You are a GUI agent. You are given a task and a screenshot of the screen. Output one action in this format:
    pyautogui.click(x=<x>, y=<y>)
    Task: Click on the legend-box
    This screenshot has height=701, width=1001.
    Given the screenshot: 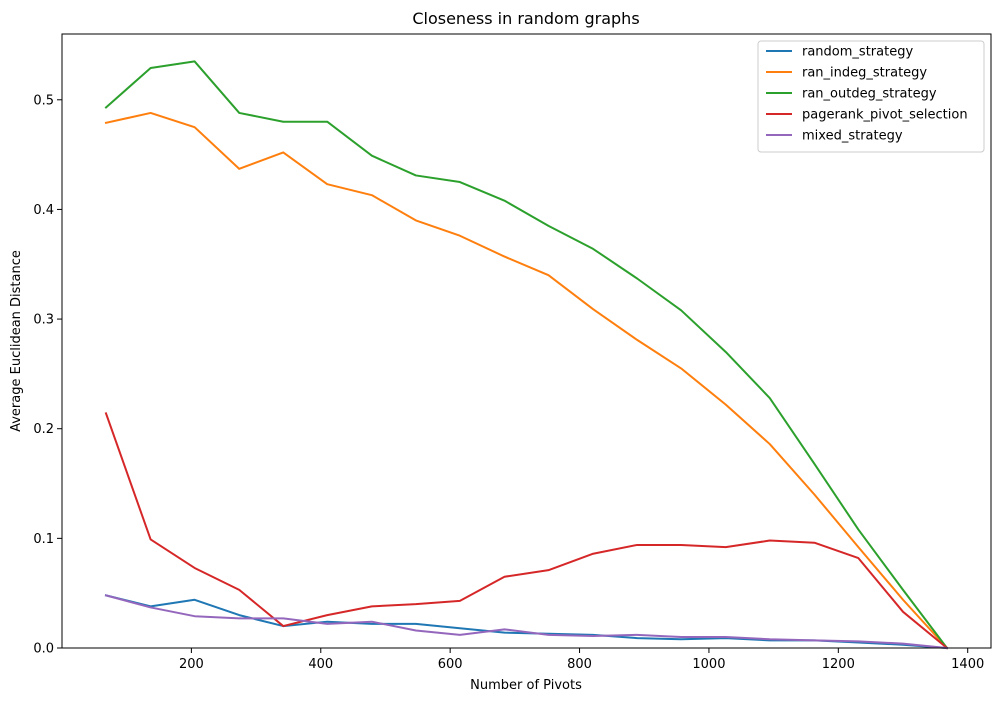 What is the action you would take?
    pyautogui.click(x=871, y=96)
    